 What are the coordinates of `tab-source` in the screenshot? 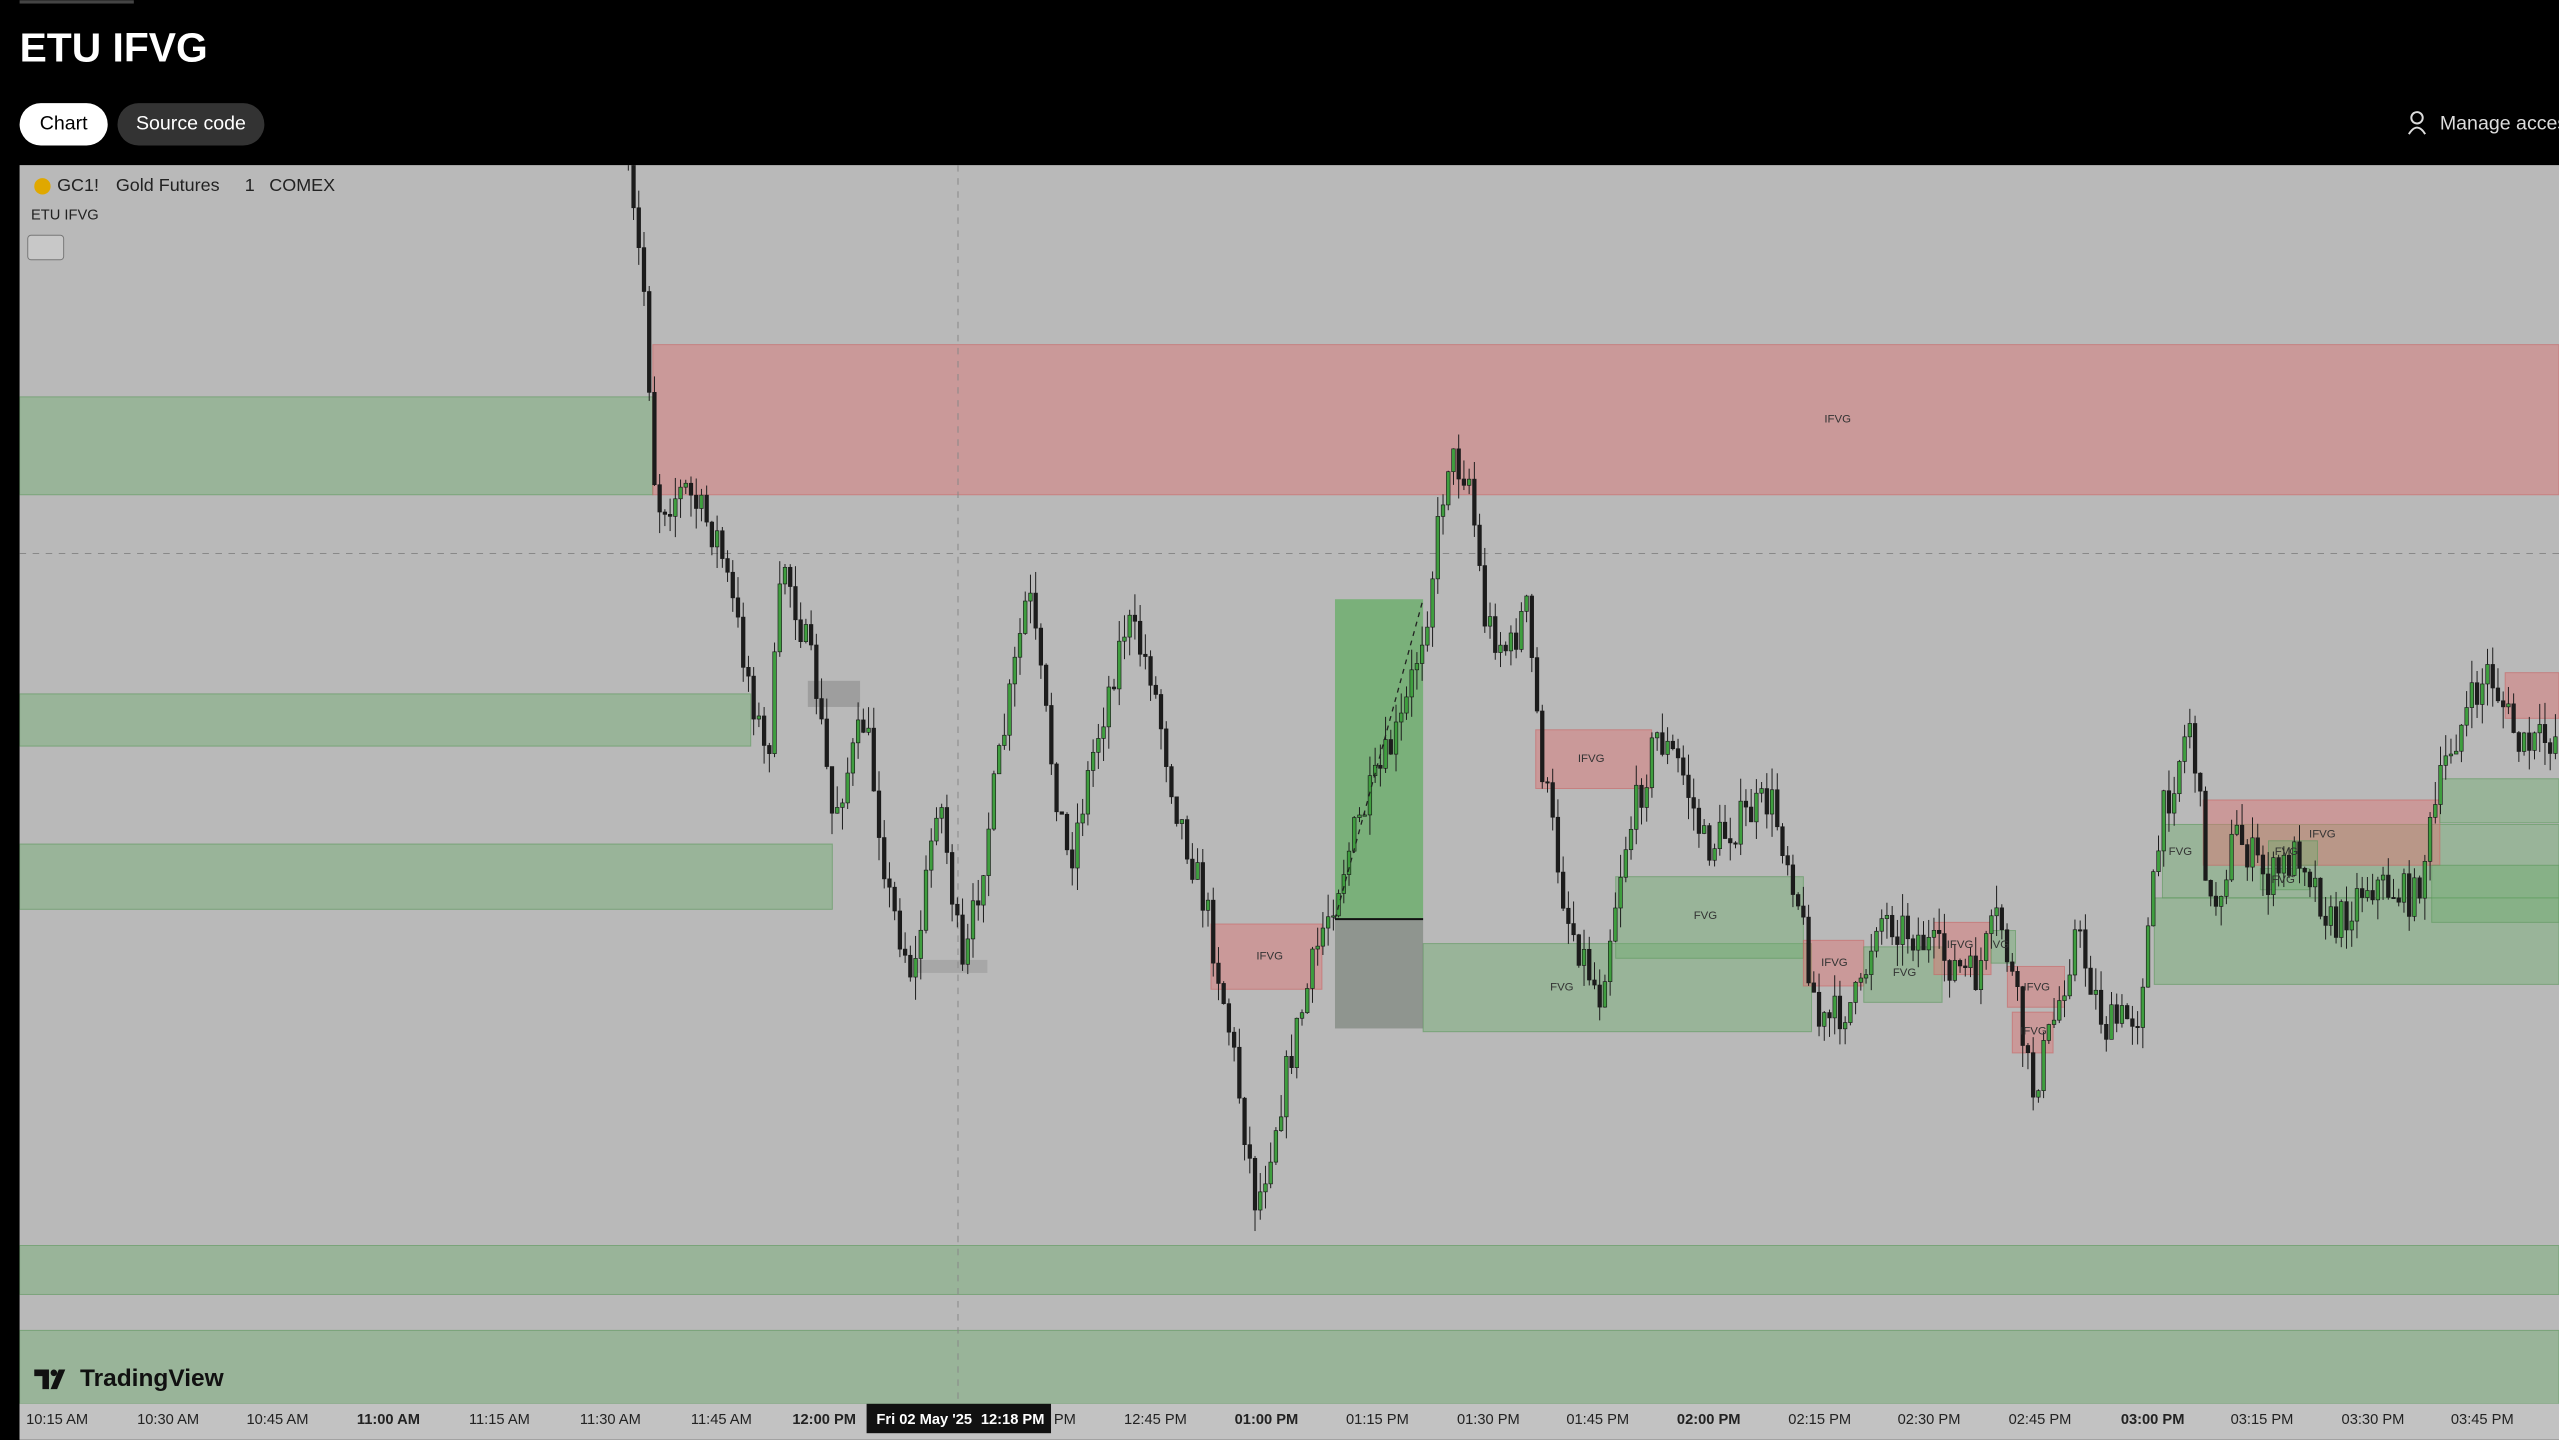 It's located at (191, 124).